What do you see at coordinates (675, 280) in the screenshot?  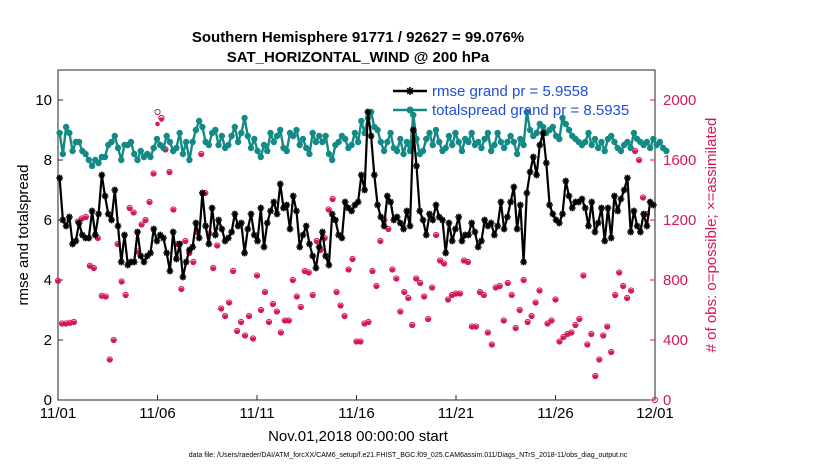 I see `y2-tick-label: 800` at bounding box center [675, 280].